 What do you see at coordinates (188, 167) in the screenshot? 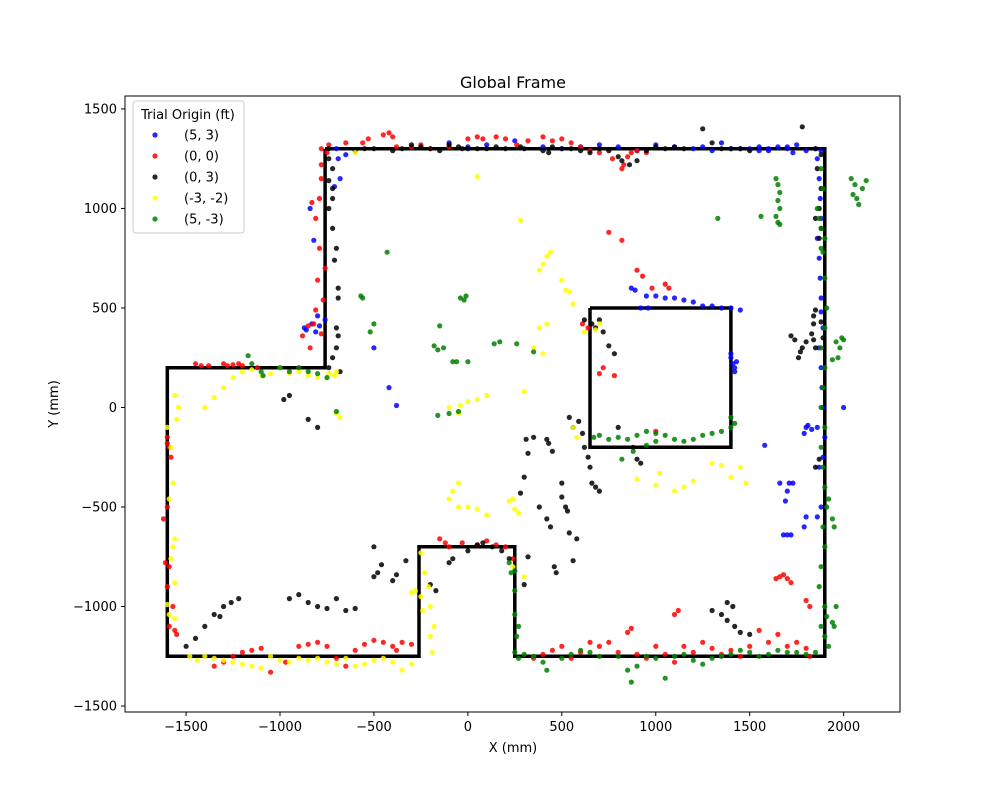
I see `legend-frame` at bounding box center [188, 167].